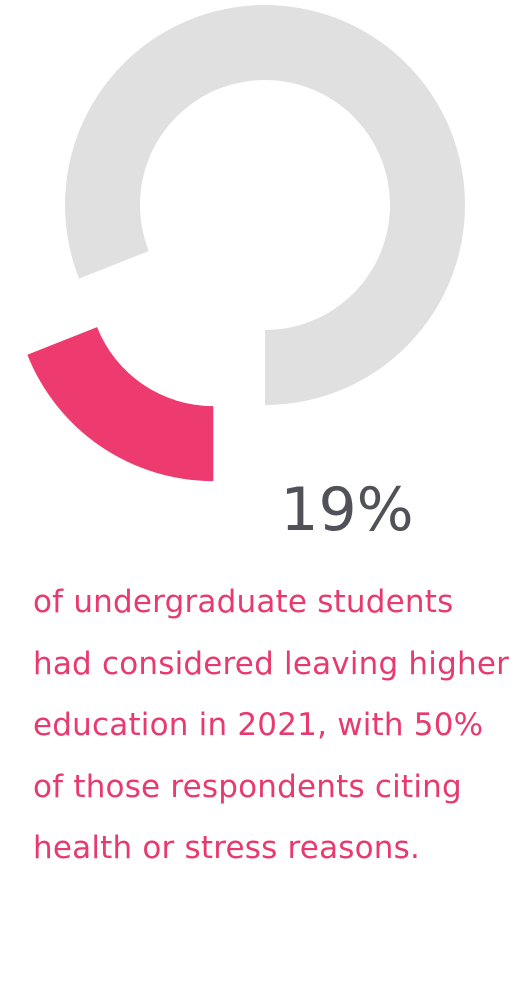 The image size is (532, 981). Describe the element at coordinates (346, 510) in the screenshot. I see `value-label: 19%` at that location.